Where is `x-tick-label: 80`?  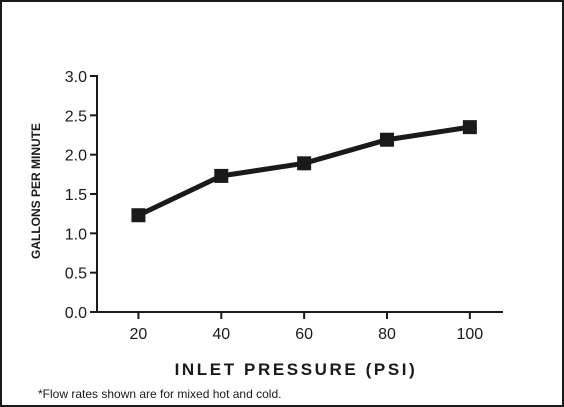
x-tick-label: 80 is located at coordinates (387, 334).